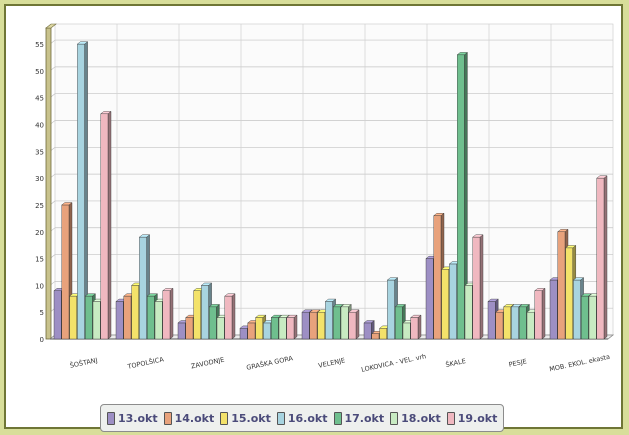  I want to click on bar-13.okt-6, so click(369, 330).